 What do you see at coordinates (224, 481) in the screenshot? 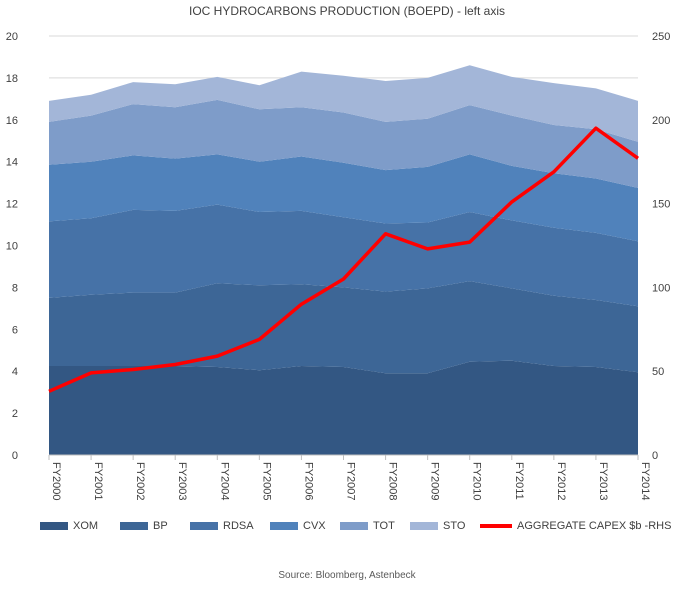
I see `x-tick-label: FY2004` at bounding box center [224, 481].